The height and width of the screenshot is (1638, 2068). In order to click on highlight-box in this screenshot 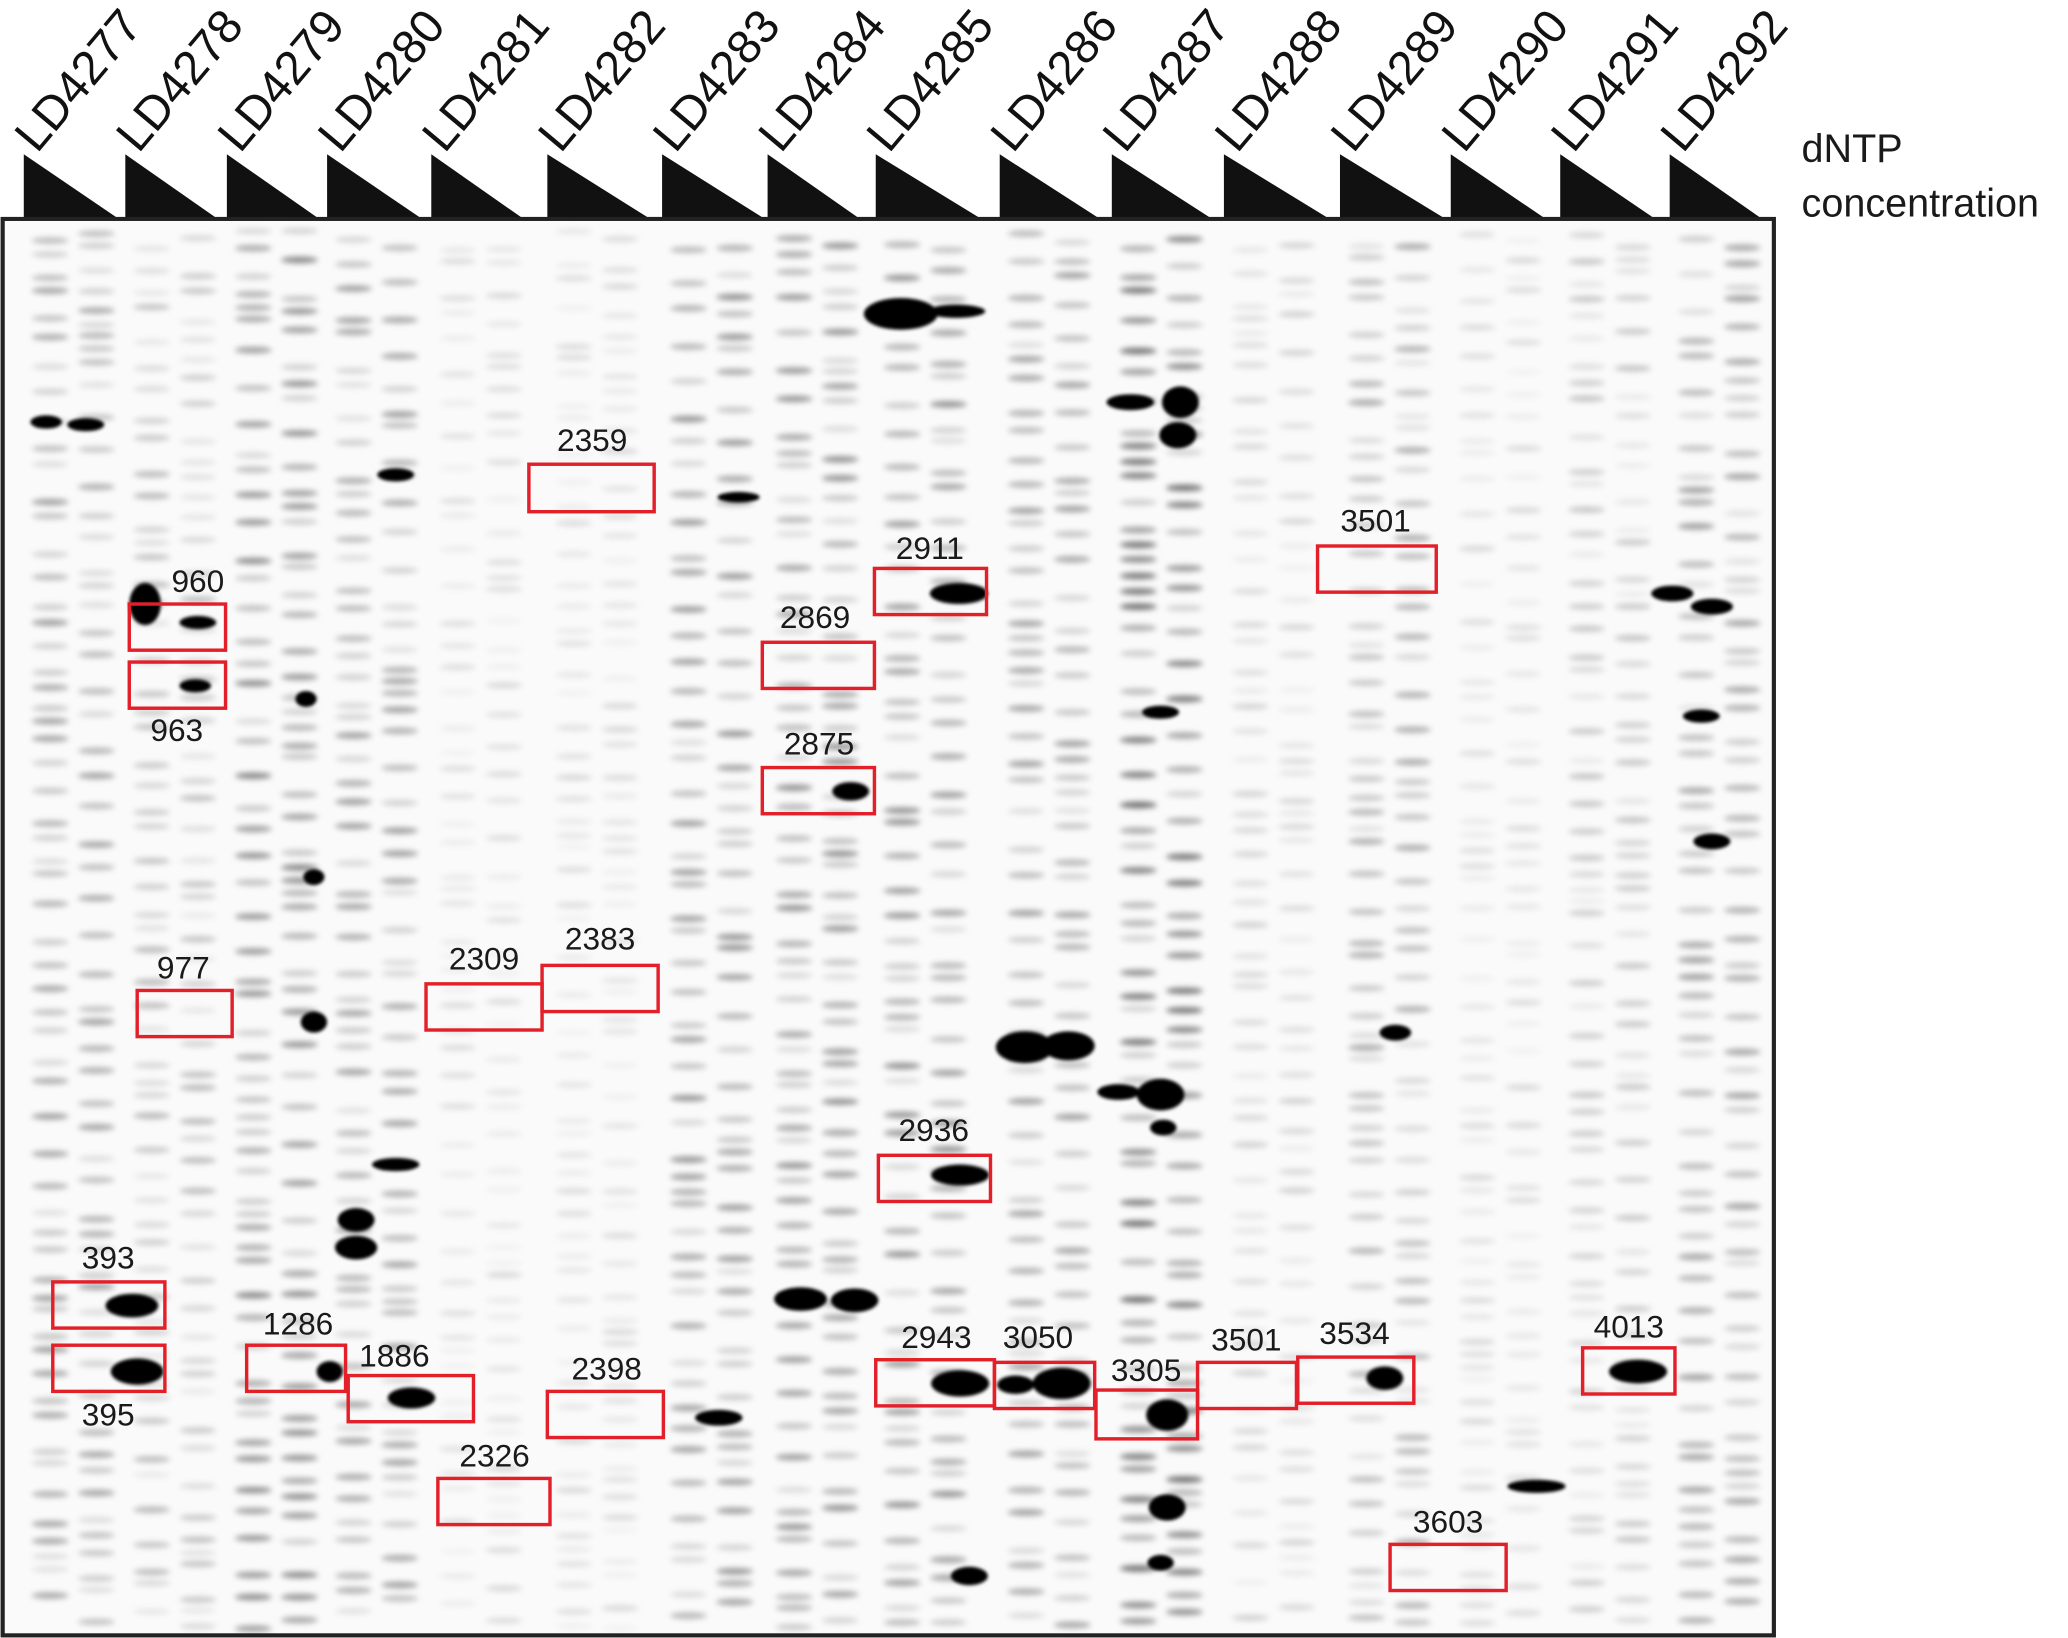, I will do `click(1628, 1371)`.